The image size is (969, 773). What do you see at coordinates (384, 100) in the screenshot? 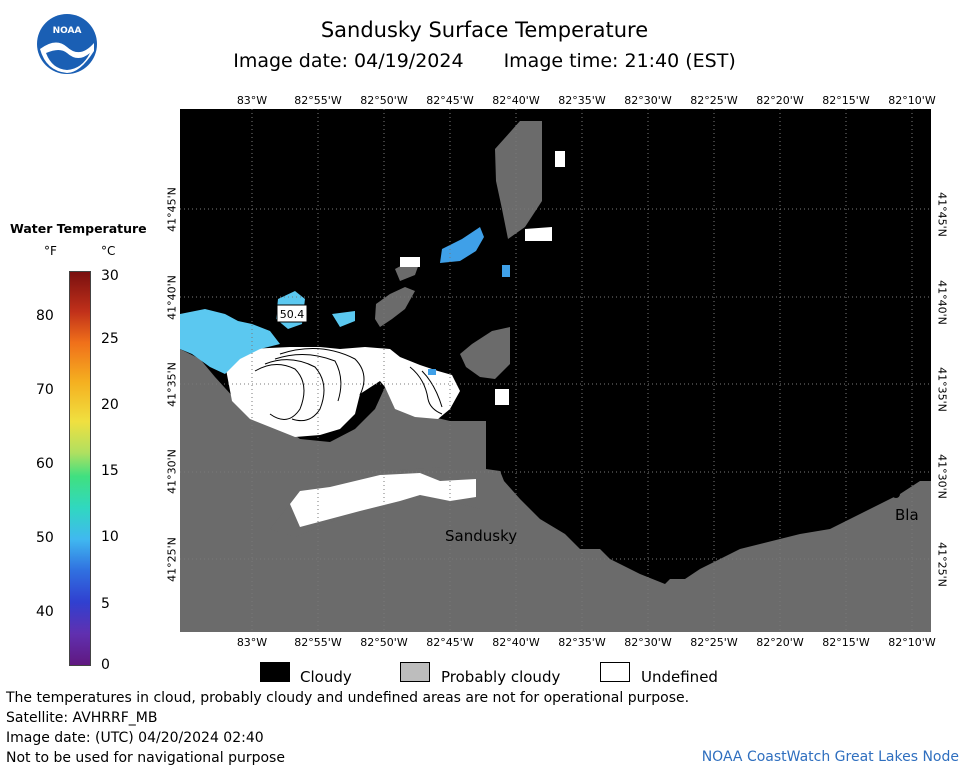
I see `lon-label-top: 82°50'W` at bounding box center [384, 100].